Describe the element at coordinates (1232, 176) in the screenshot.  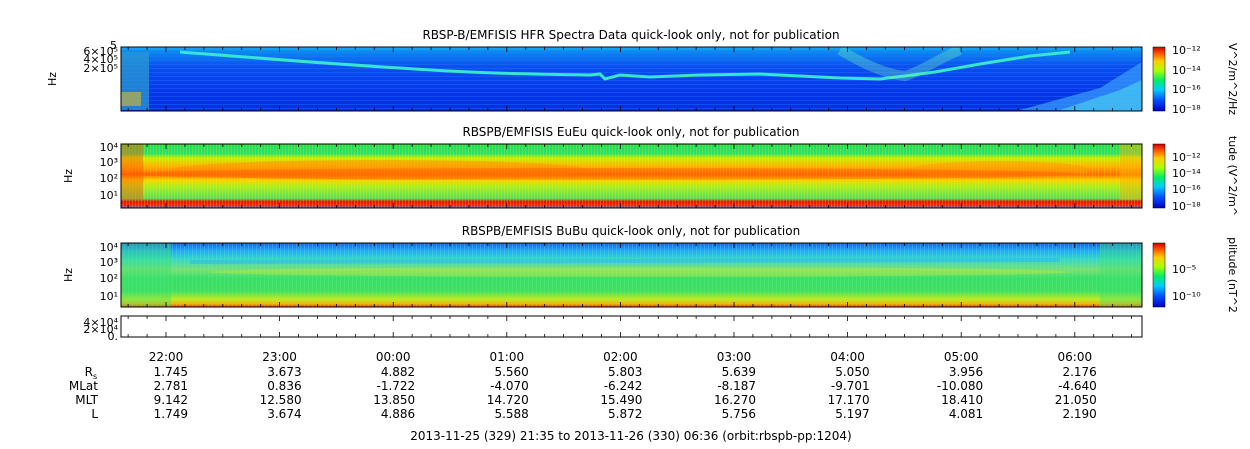
I see `colorbar-2-label: tude (V^2/m^` at that location.